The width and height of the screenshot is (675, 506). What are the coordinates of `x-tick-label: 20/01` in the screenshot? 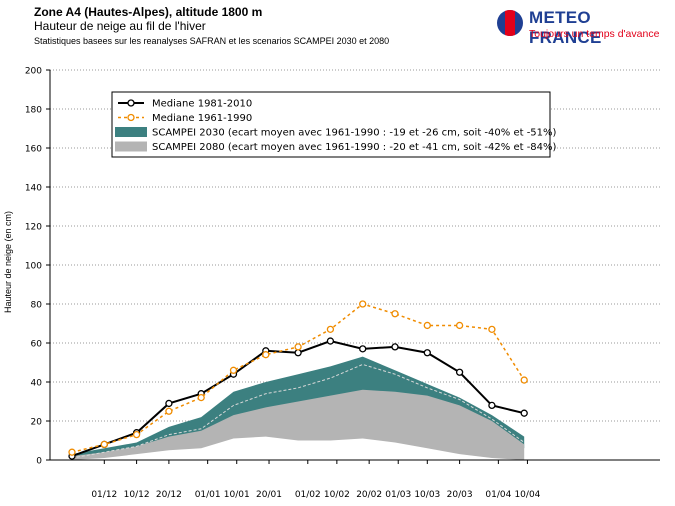 It's located at (269, 495).